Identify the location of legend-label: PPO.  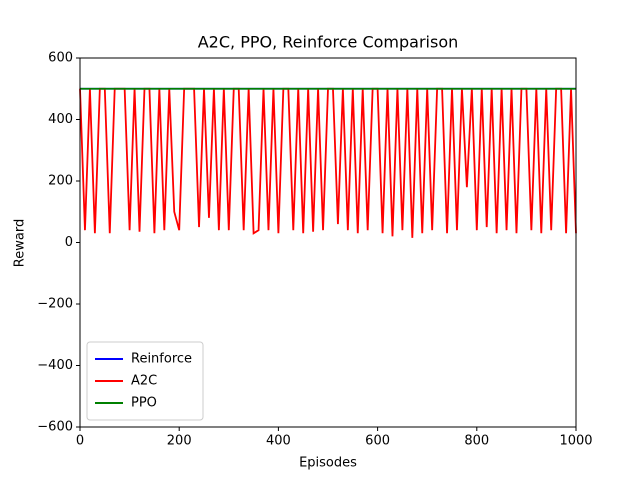
(144, 403).